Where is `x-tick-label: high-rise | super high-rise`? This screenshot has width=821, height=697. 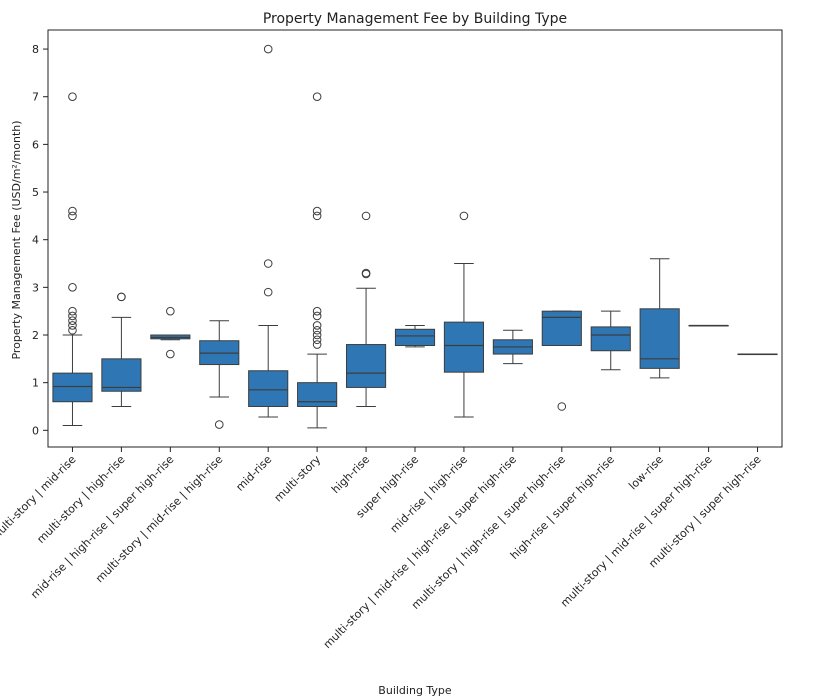 x-tick-label: high-rise | super high-rise is located at coordinates (562, 507).